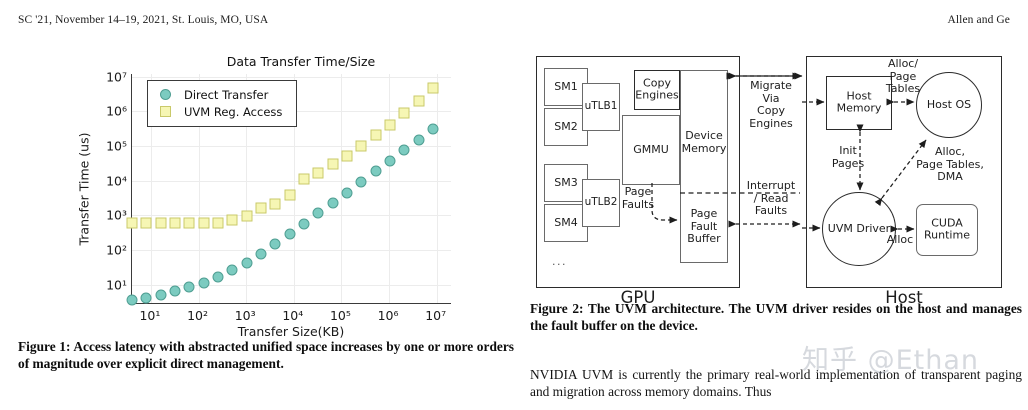 This screenshot has width=1028, height=410. What do you see at coordinates (116, 181) in the screenshot?
I see `y-tick-label: 10⁴` at bounding box center [116, 181].